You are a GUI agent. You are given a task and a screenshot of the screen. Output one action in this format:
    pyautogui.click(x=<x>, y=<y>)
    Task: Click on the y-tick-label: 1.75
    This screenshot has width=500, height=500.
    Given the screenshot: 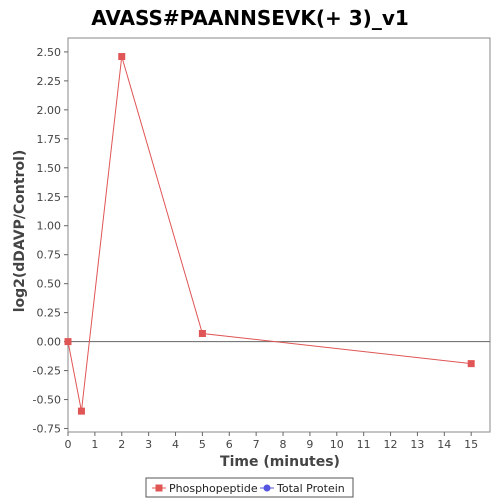 What is the action you would take?
    pyautogui.click(x=49, y=139)
    